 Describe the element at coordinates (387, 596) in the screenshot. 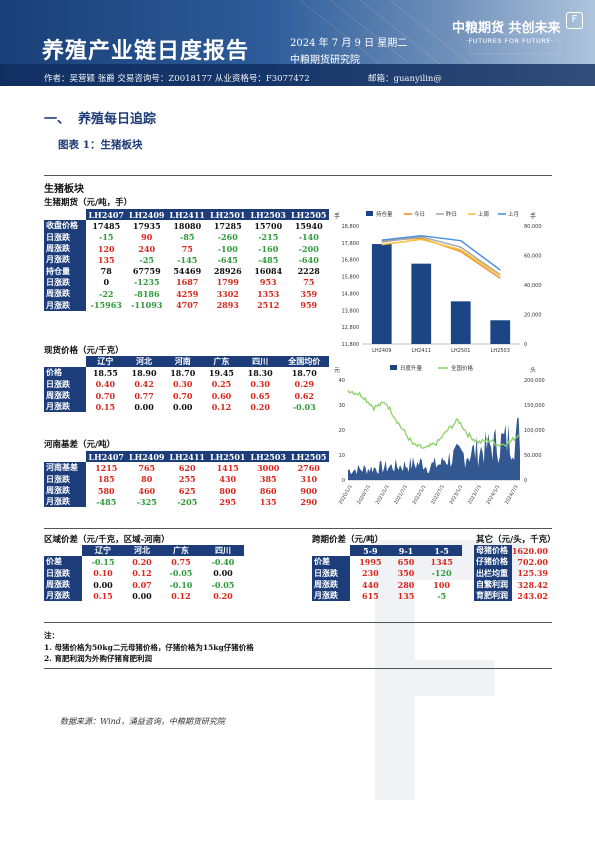

I see `table-row: 月涨跌 615 135 -5` at that location.